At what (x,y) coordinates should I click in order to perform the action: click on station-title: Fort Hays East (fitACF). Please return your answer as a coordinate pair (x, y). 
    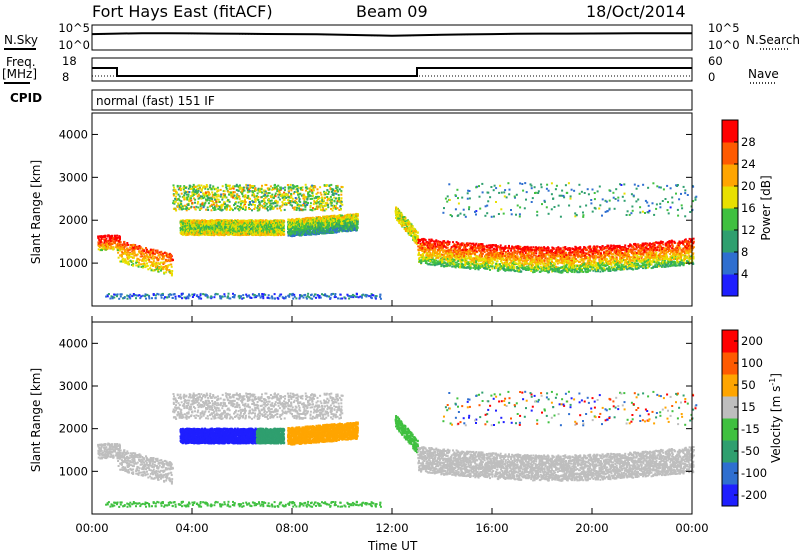
    Looking at the image, I should click on (182, 11).